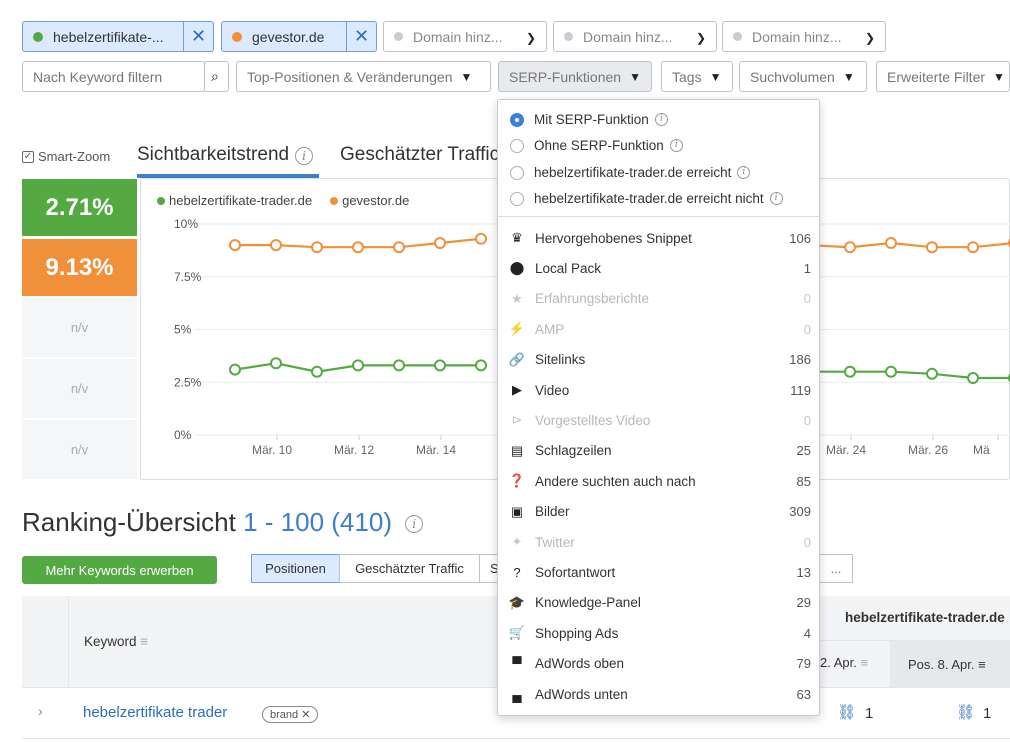 Image resolution: width=1010 pixels, height=743 pixels. What do you see at coordinates (363, 76) in the screenshot?
I see `positions-filter-dropdown: Top-Positionen & Veränderungen ▼` at bounding box center [363, 76].